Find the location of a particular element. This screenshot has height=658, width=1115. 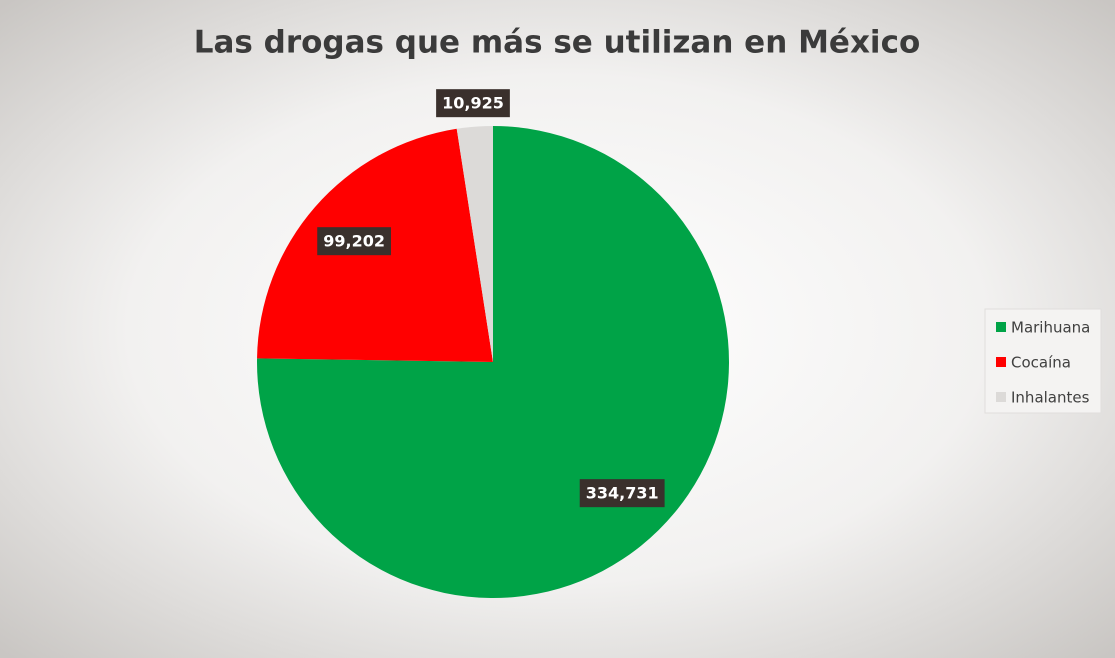

legend-label: Marihuana is located at coordinates (1050, 328).